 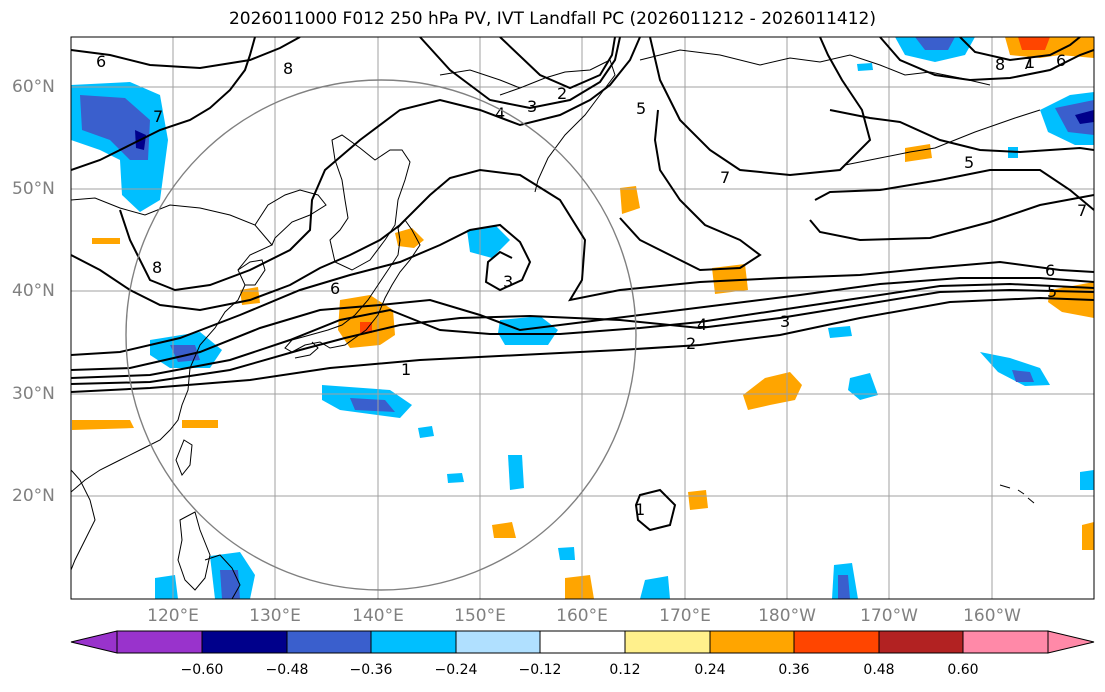 I want to click on colorbar-extend-max, so click(x=1071, y=642).